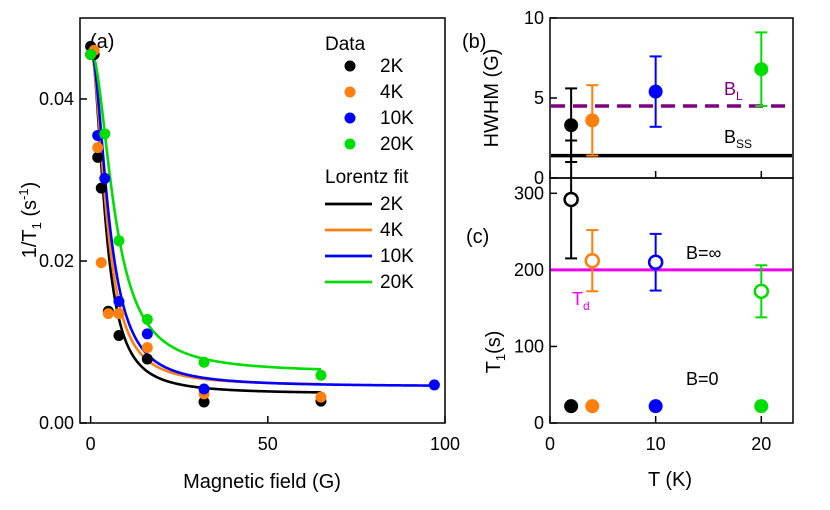 The height and width of the screenshot is (510, 830). Describe the element at coordinates (345, 44) in the screenshot. I see `legend-data-title: Data` at that location.